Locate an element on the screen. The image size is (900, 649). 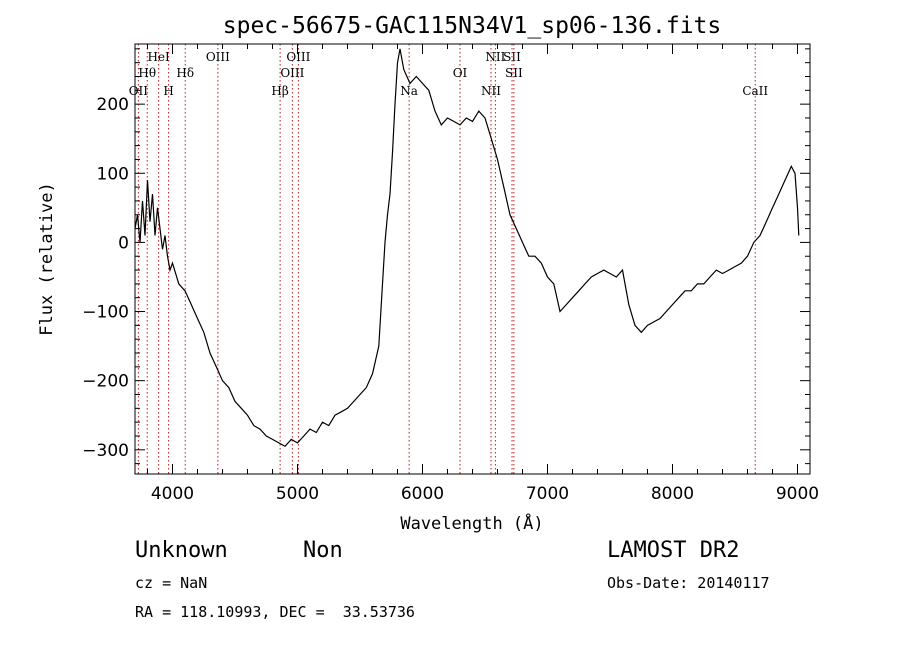
y-tick-label: 100 is located at coordinates (113, 174).